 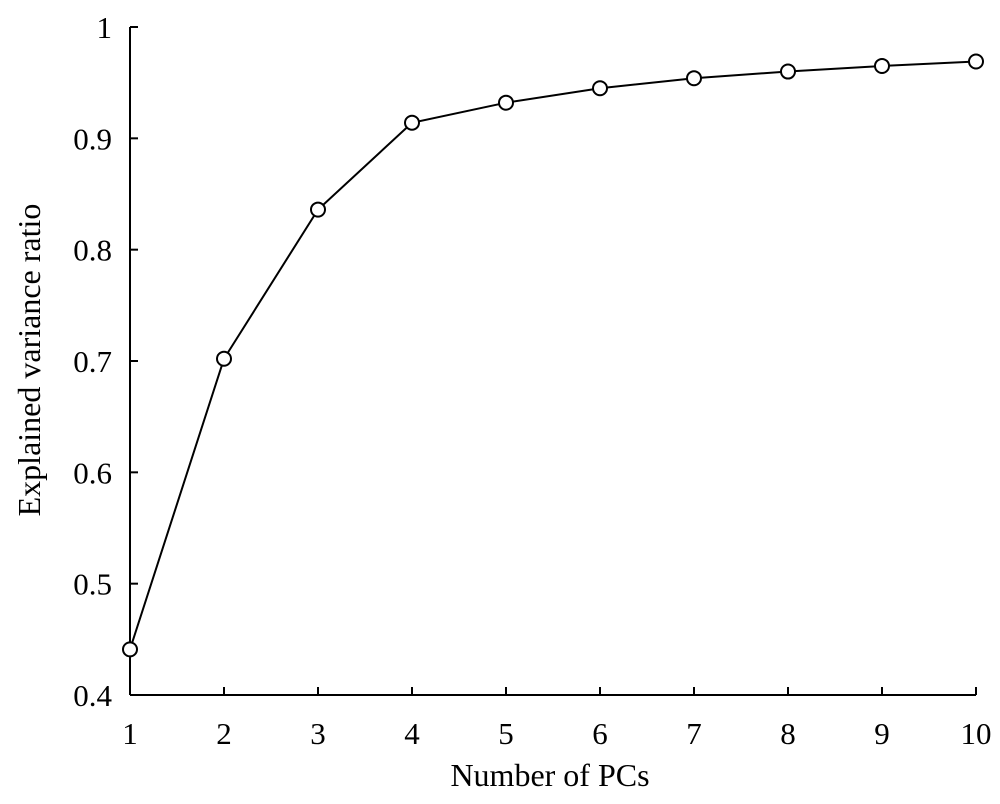 I want to click on x-tick-label: 9, so click(x=882, y=733).